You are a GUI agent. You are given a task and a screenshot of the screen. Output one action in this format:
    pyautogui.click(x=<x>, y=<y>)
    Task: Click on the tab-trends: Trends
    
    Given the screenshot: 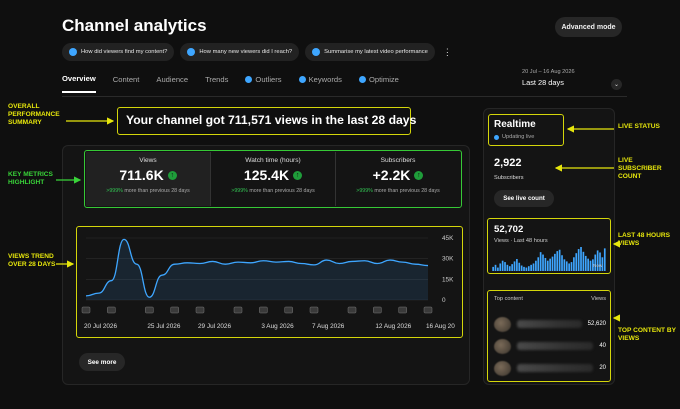 What is the action you would take?
    pyautogui.click(x=217, y=79)
    